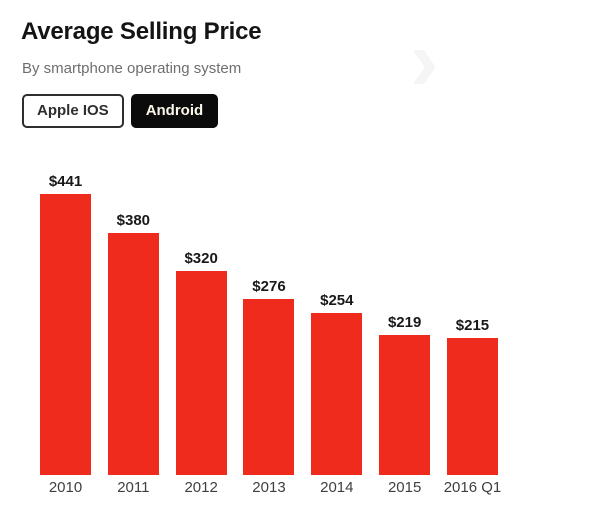  I want to click on bar-value-label: $380, so click(133, 220).